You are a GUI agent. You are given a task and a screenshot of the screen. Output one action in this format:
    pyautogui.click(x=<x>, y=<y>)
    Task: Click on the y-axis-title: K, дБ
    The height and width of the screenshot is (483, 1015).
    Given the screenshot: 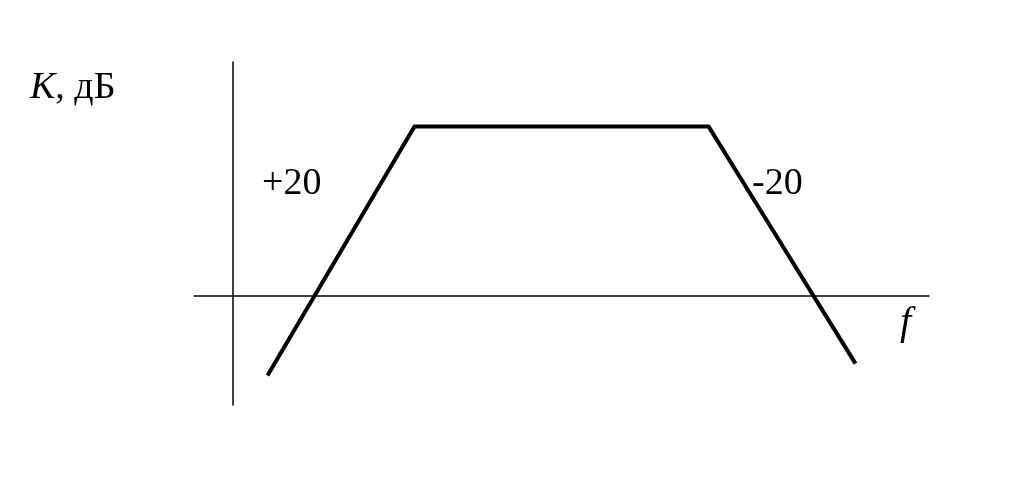 What is the action you would take?
    pyautogui.click(x=72, y=85)
    